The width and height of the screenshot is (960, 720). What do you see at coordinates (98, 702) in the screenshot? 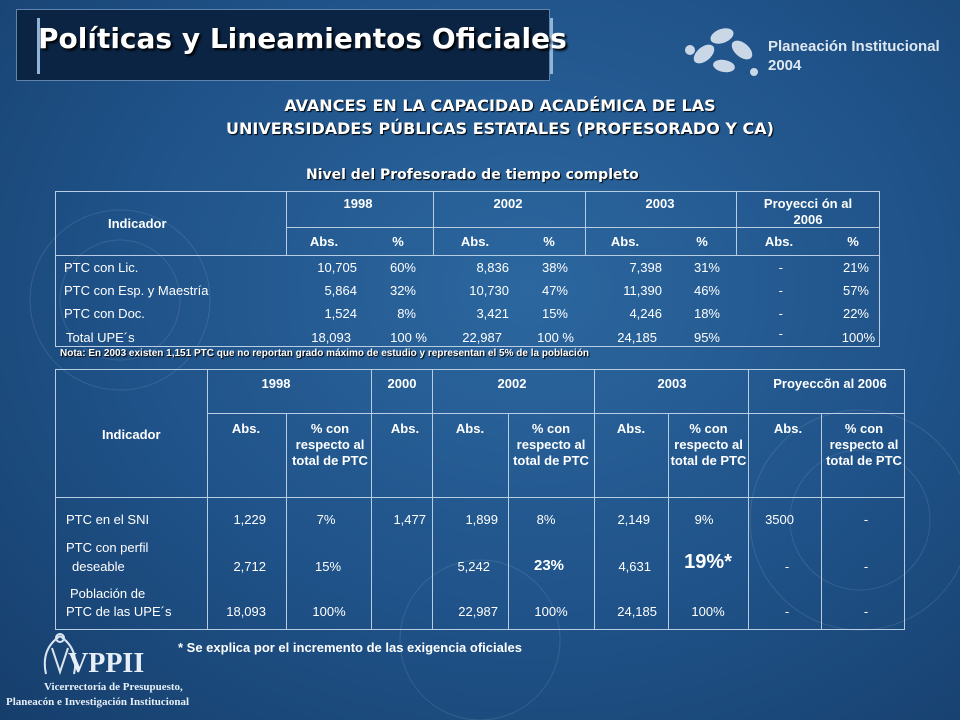
I see `department-line2: Planeacón e Investigación Institucional` at bounding box center [98, 702].